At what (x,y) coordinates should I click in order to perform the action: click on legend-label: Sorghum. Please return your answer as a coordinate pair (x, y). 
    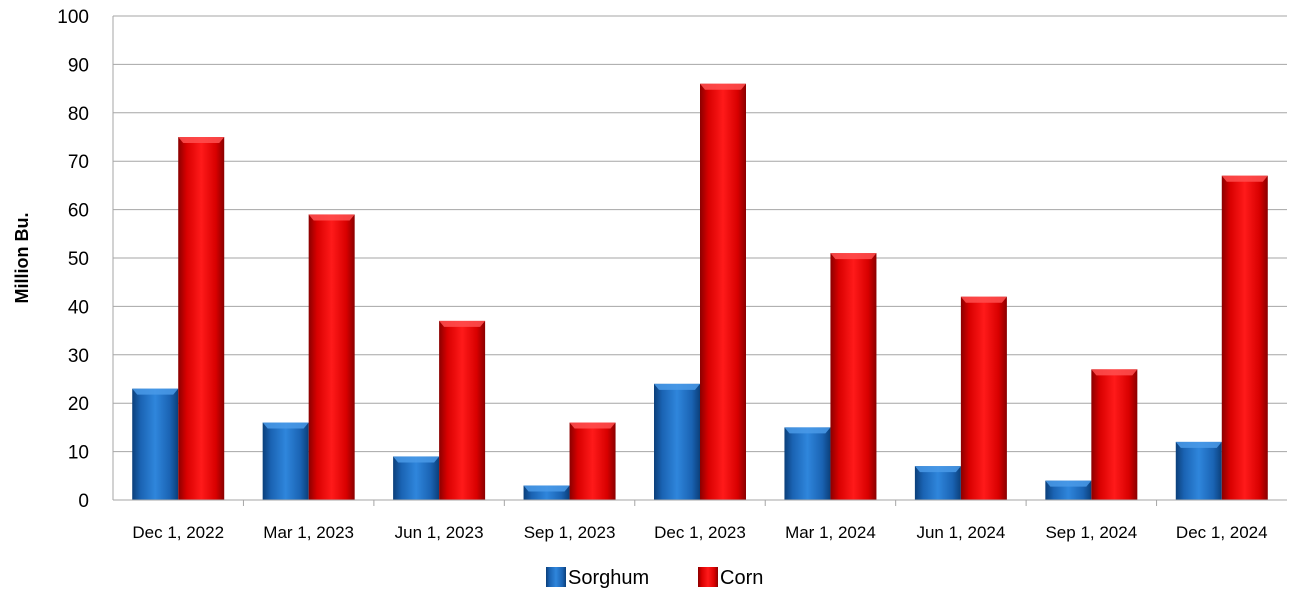
    Looking at the image, I should click on (608, 578).